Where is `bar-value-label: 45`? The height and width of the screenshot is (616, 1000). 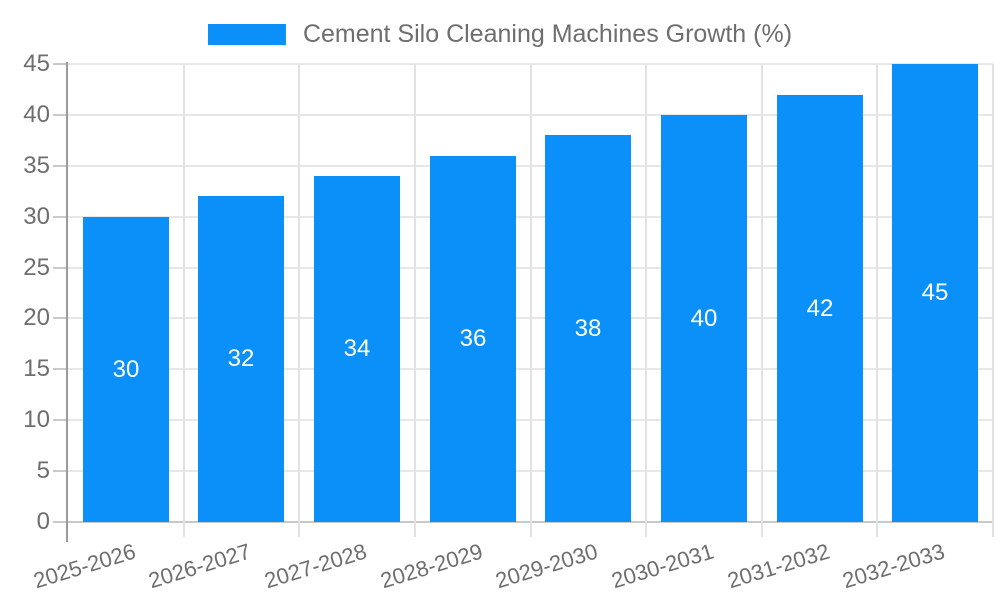 bar-value-label: 45 is located at coordinates (935, 292).